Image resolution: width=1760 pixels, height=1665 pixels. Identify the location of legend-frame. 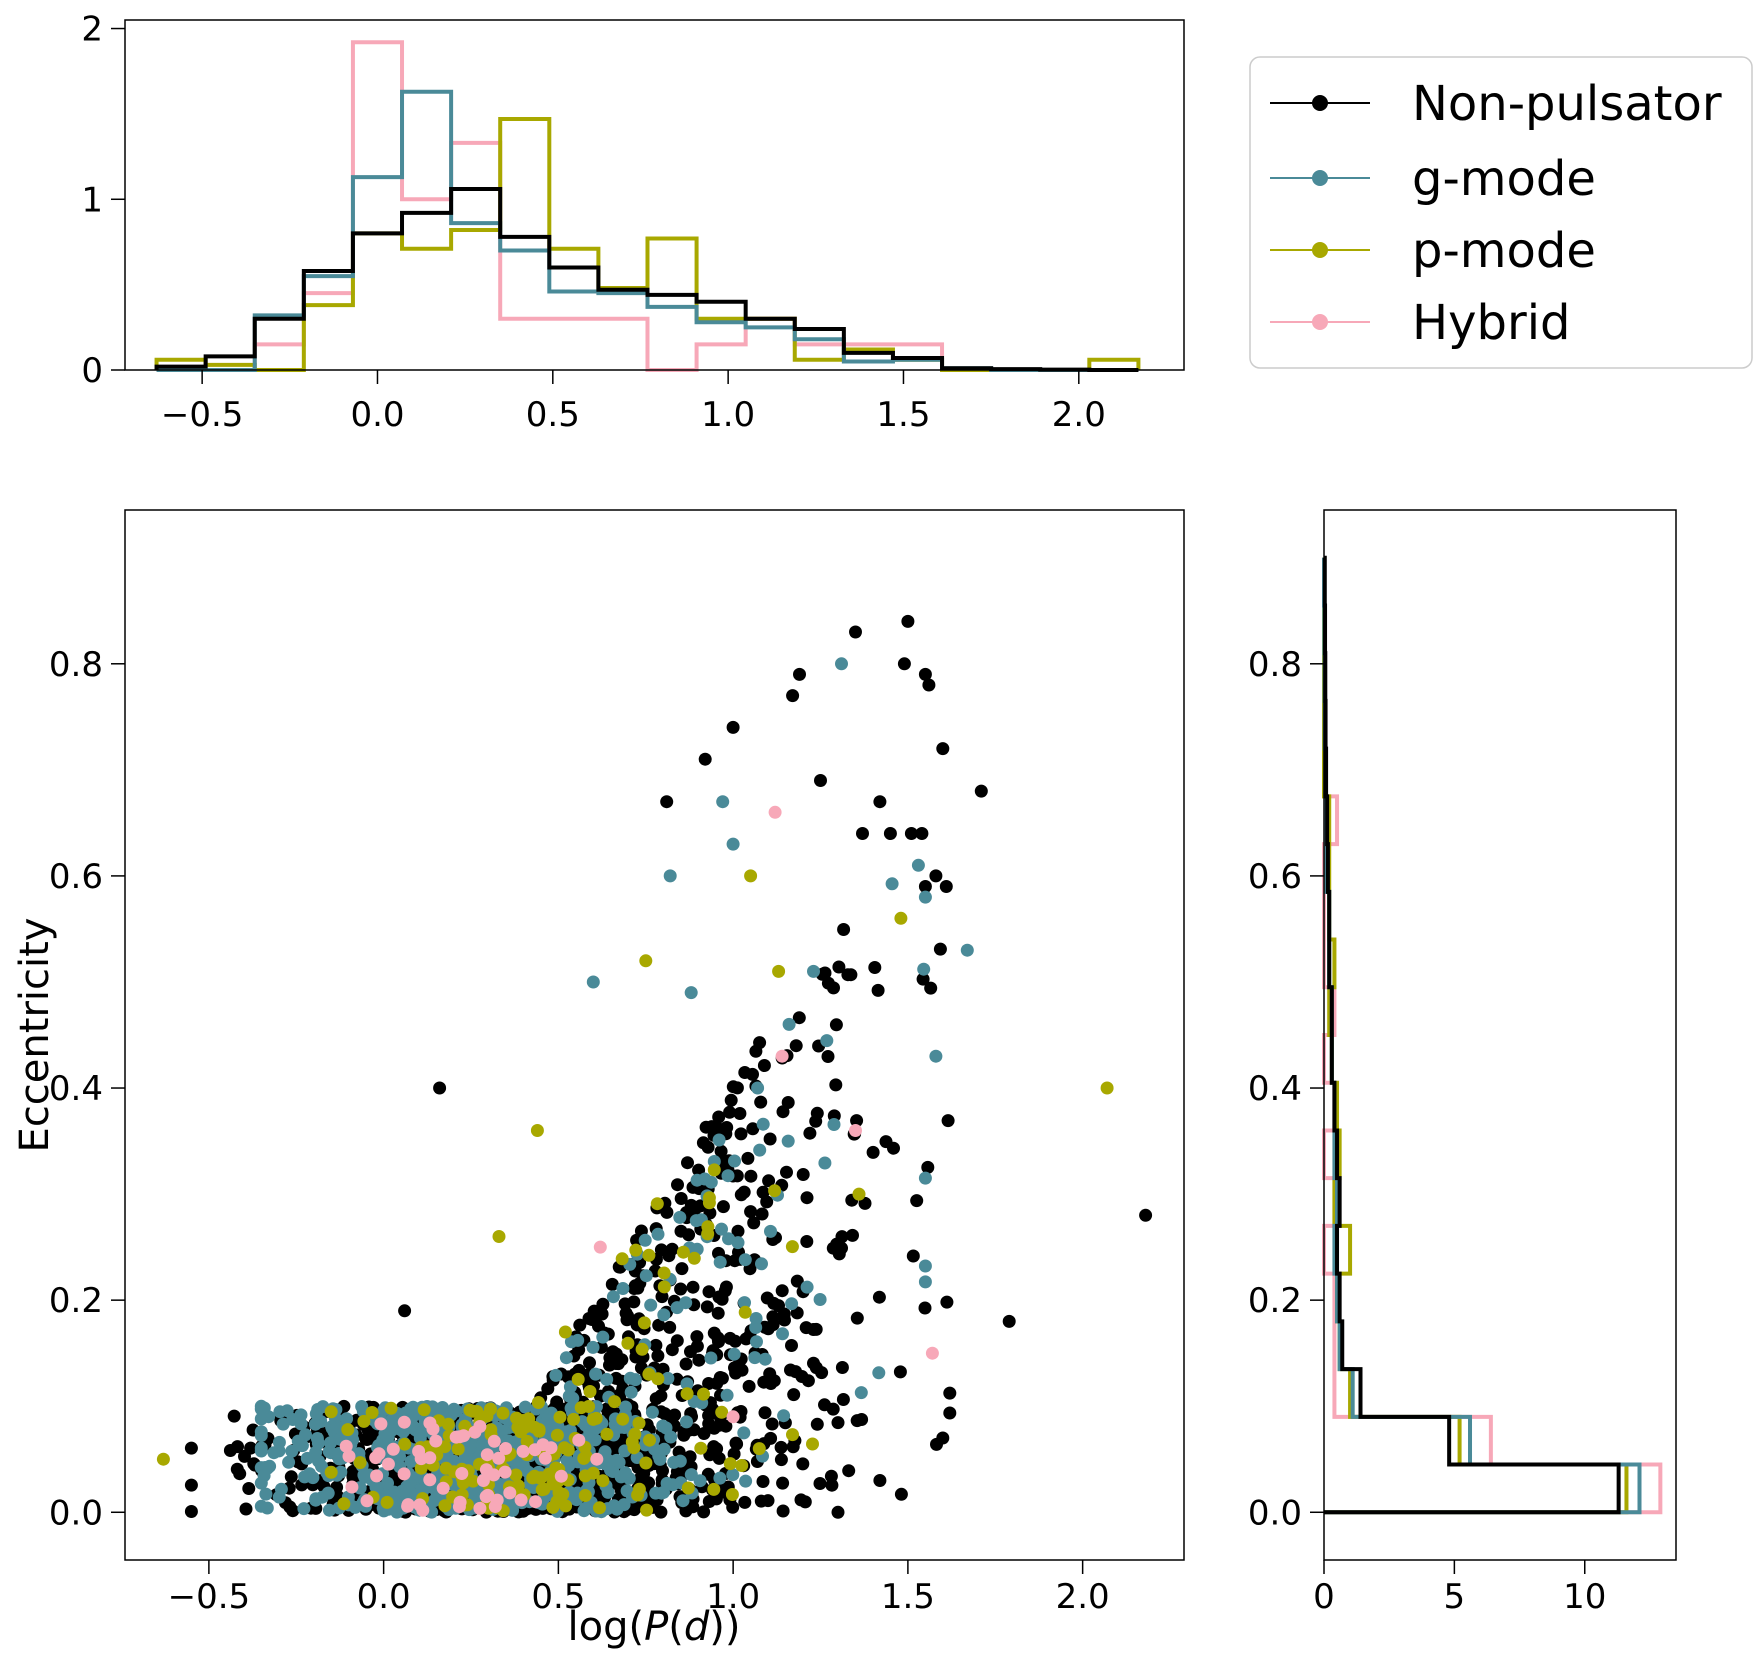
(1501, 212).